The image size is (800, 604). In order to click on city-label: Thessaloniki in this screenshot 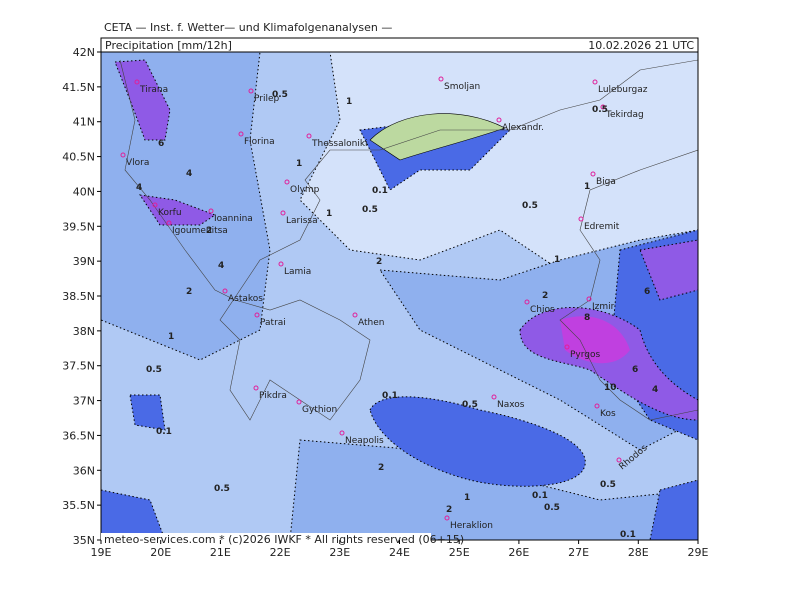, I will do `click(339, 144)`.